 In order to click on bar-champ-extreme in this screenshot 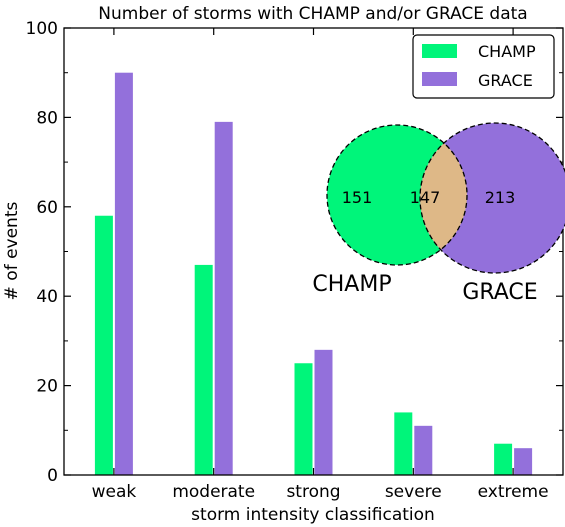, I will do `click(503, 459)`.